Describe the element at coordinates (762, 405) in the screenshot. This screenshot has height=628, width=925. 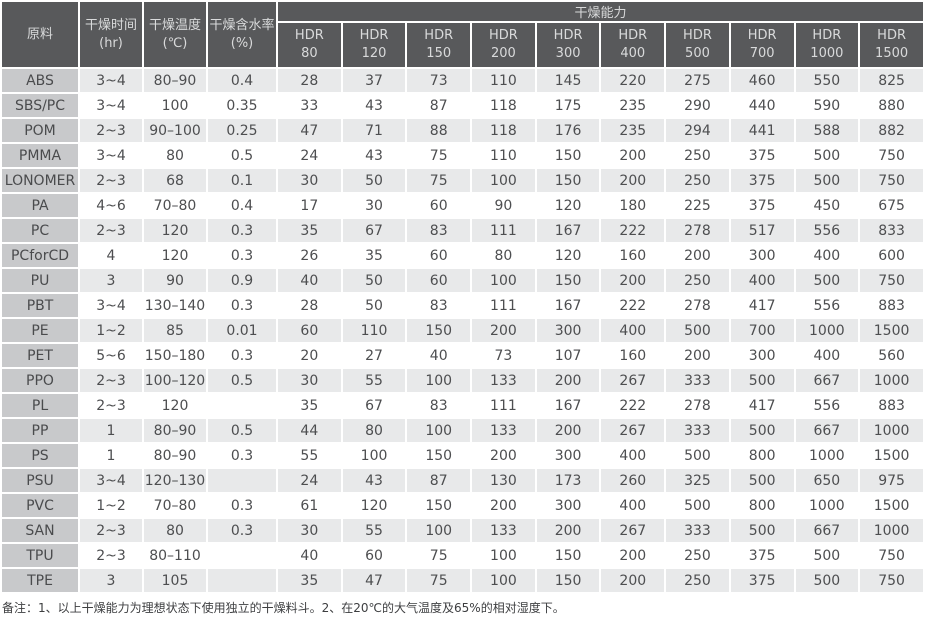
I see `value-cell: 417` at that location.